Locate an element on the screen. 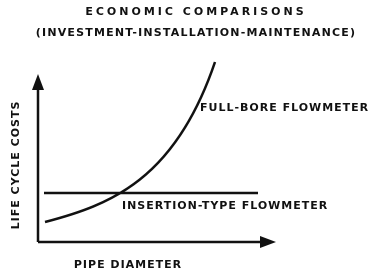  curve-label: FULL-BORE FLOWMETER is located at coordinates (284, 107).